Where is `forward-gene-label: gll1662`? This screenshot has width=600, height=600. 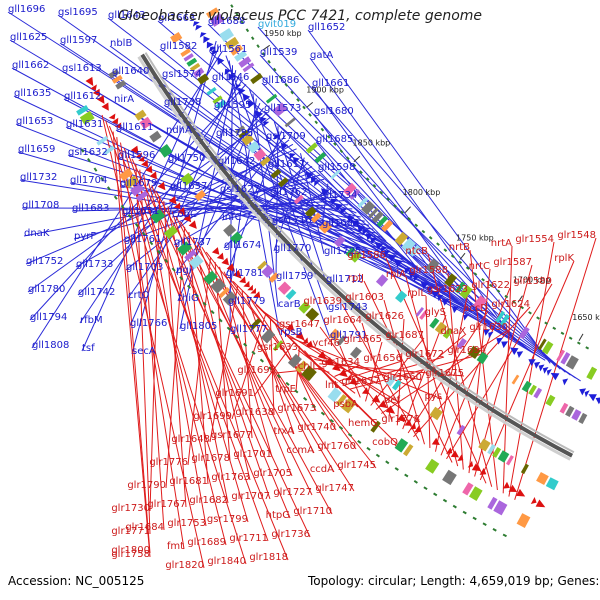
forward-gene-label: gll1662 is located at coordinates (30, 65).